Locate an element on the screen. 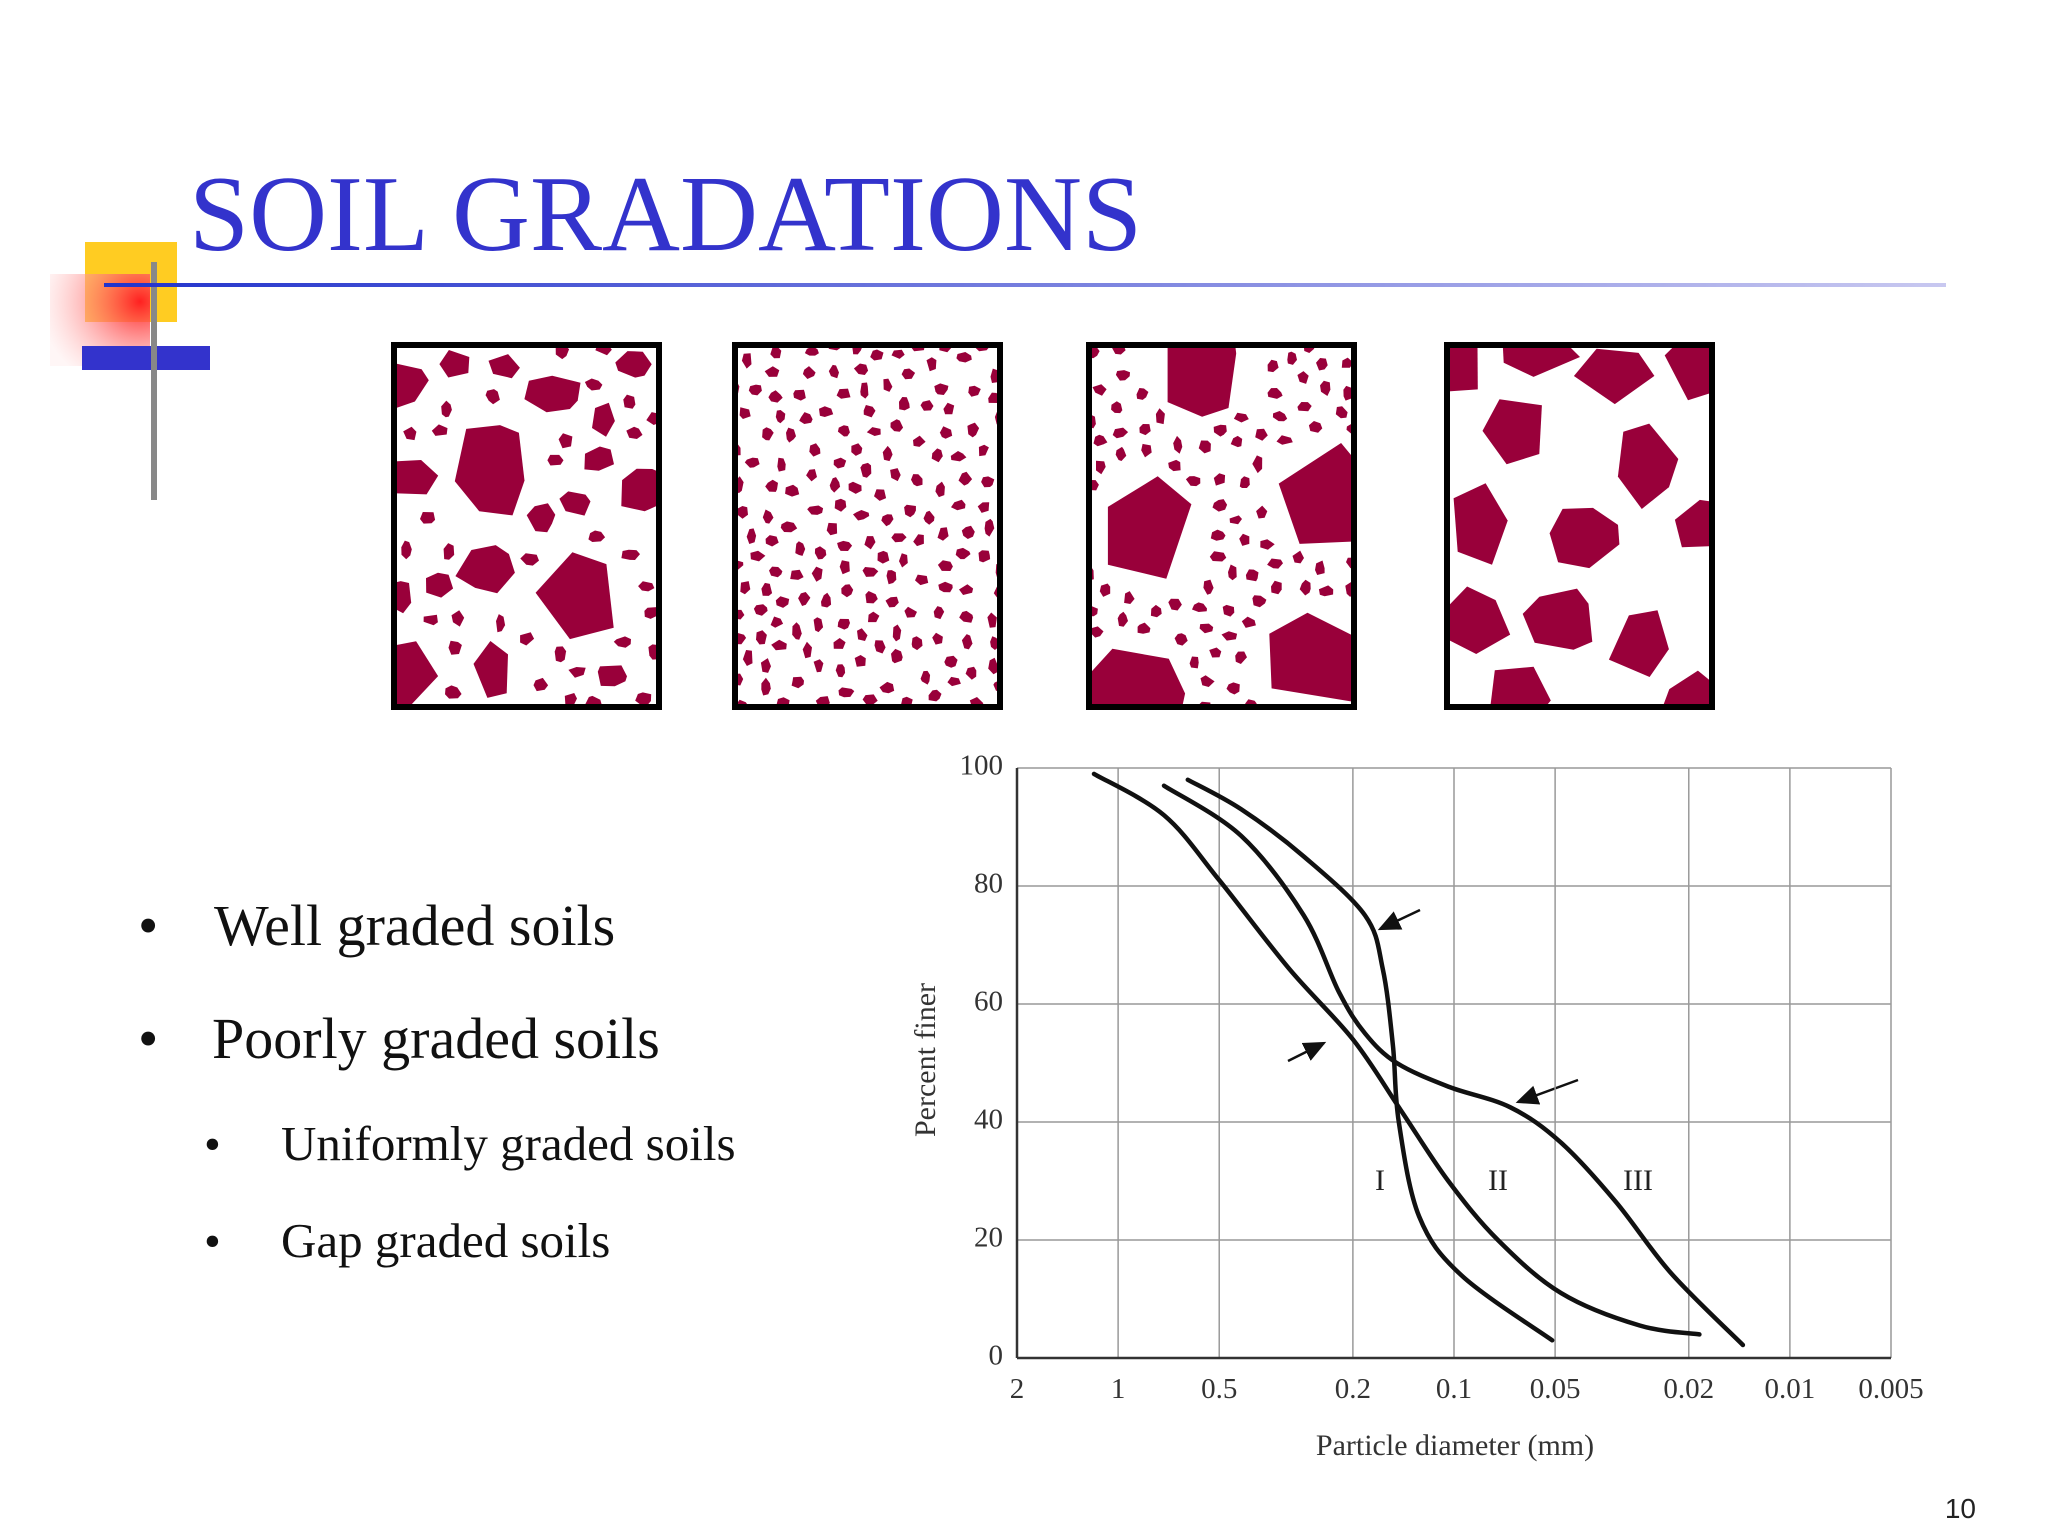 The width and height of the screenshot is (2048, 1536). soil-bg is located at coordinates (526, 526).